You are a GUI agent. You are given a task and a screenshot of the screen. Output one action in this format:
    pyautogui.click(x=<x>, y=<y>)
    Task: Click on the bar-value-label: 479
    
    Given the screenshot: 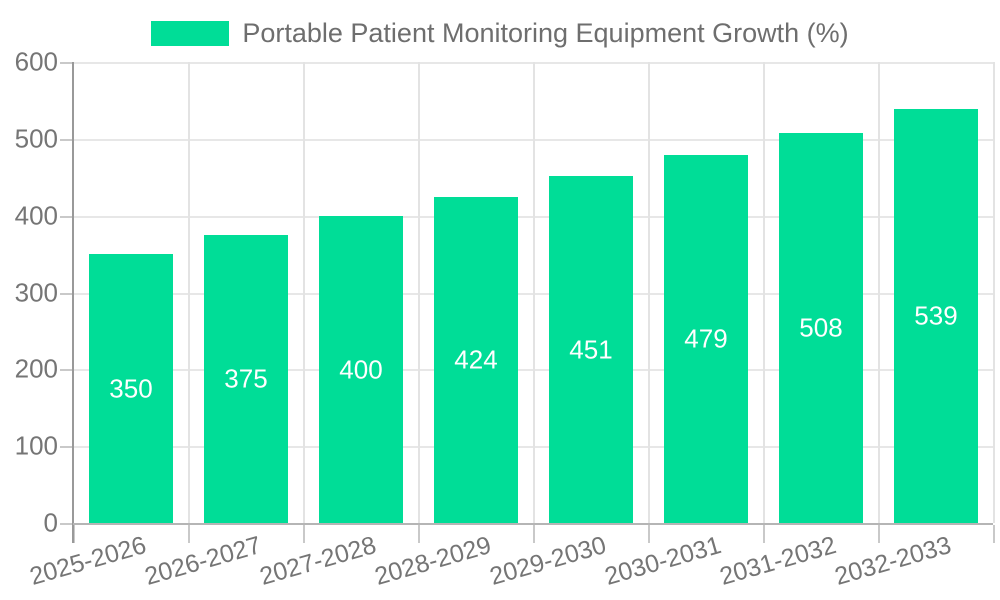 What is the action you would take?
    pyautogui.click(x=706, y=338)
    